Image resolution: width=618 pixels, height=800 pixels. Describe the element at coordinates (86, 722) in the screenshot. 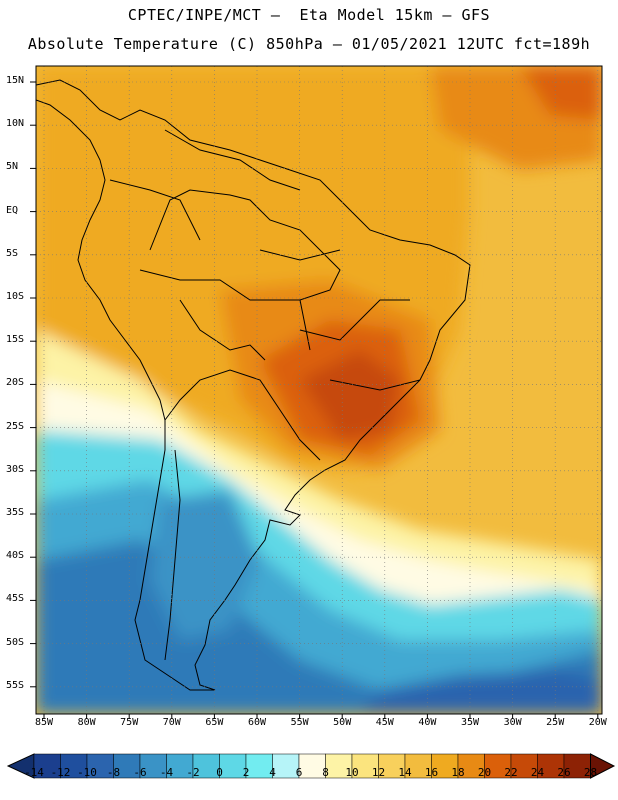

I see `lon-label: 80W` at that location.